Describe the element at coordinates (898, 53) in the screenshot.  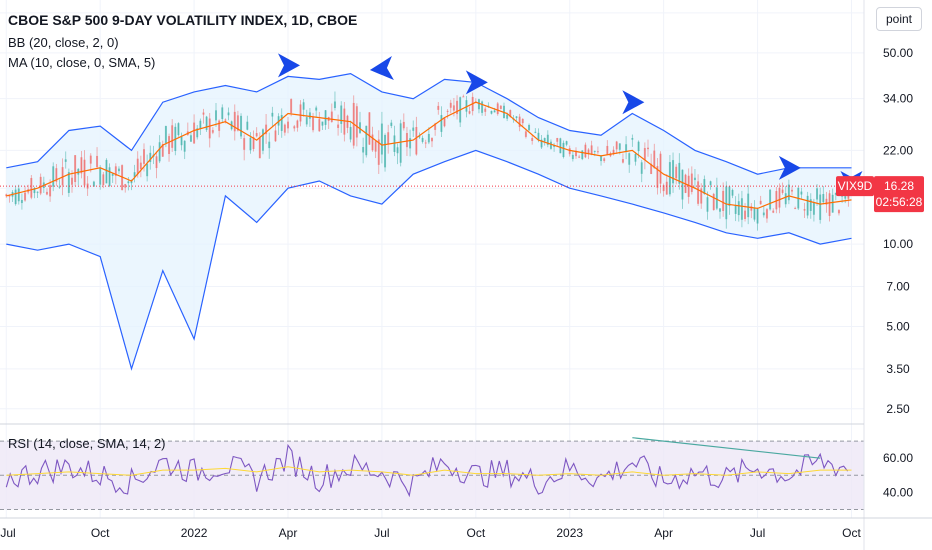
I see `price-tick-label: 50.00` at that location.